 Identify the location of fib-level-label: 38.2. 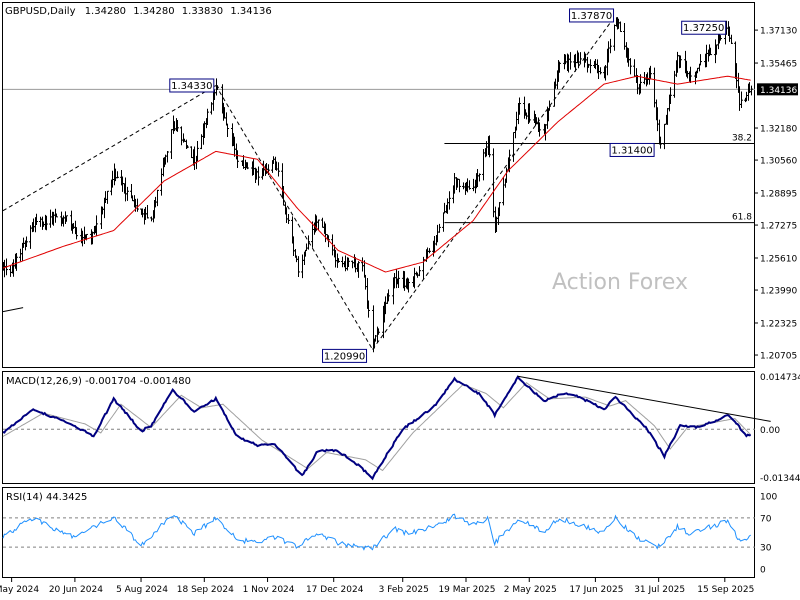
(742, 138).